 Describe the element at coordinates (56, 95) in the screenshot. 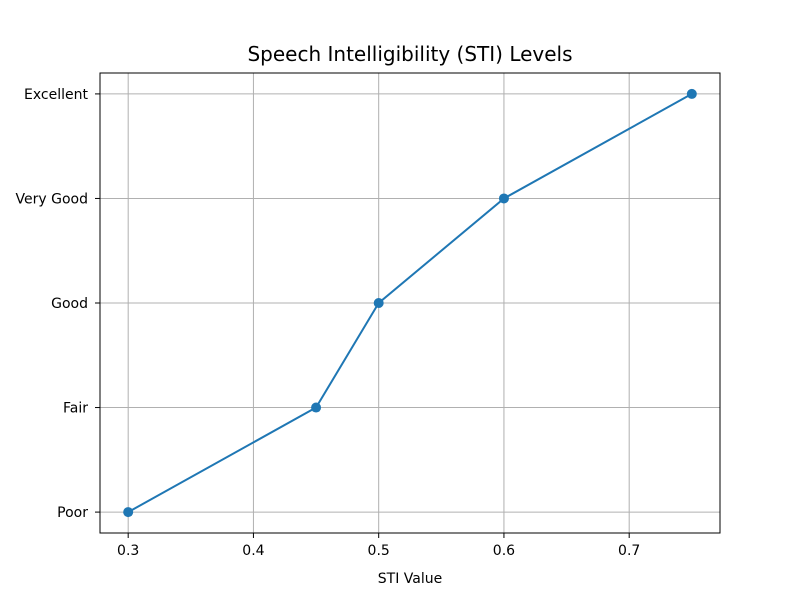

I see `y-tick-label: Excellent` at that location.